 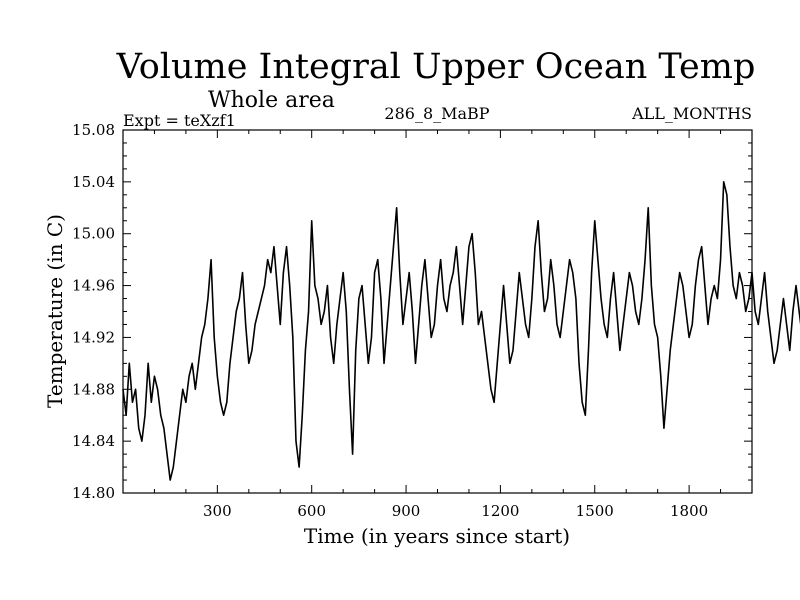 What do you see at coordinates (93, 493) in the screenshot?
I see `y-tick-label: 14.80` at bounding box center [93, 493].